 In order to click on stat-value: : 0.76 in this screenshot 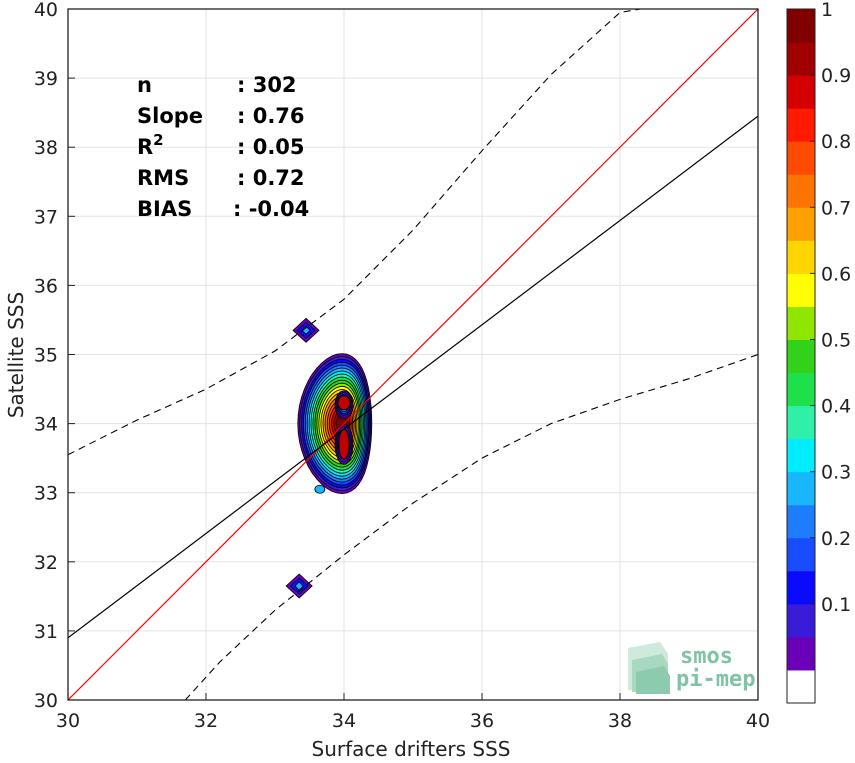, I will do `click(271, 116)`.